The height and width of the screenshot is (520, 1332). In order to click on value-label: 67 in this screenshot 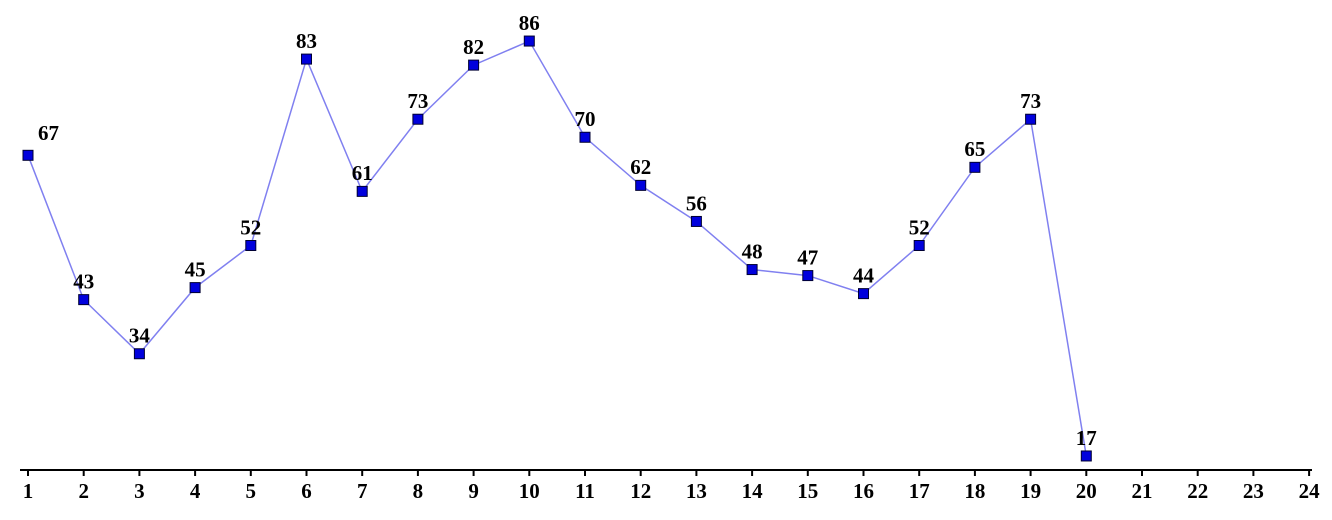, I will do `click(48, 133)`.